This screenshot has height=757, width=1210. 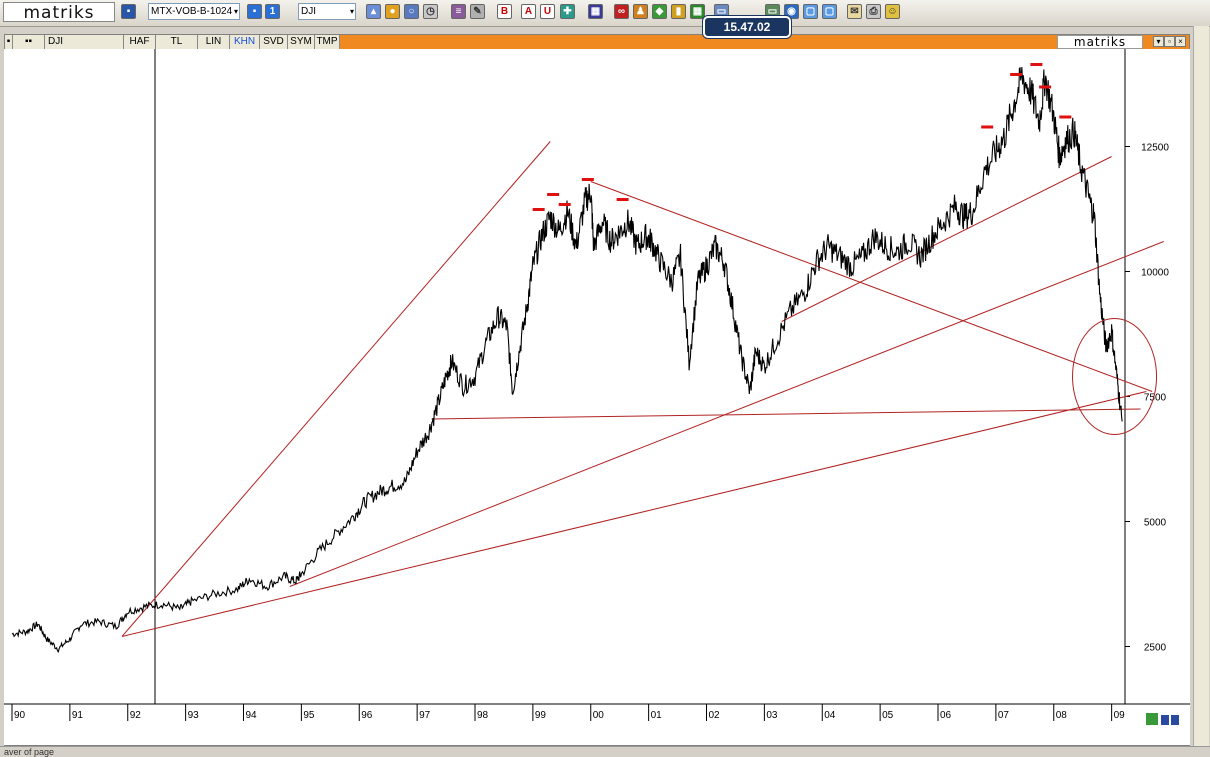 I want to click on tab-lin: LIN, so click(x=214, y=42).